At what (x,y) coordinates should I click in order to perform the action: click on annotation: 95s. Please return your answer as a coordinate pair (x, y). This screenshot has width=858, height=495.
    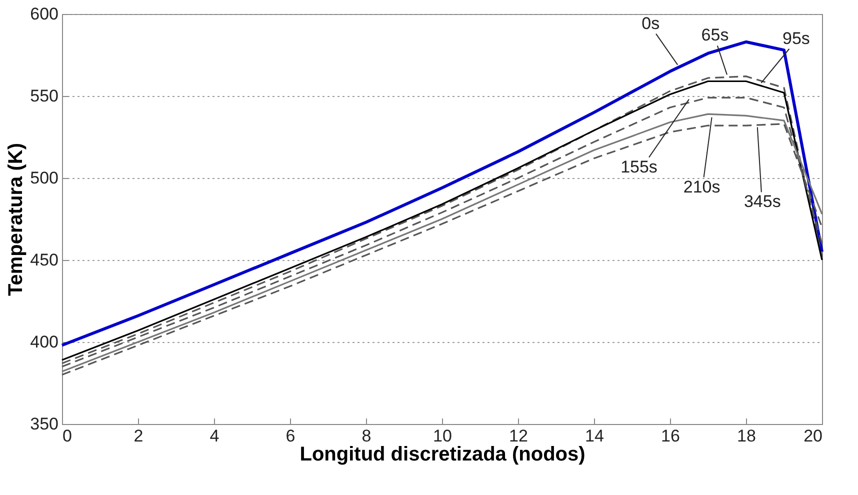
    Looking at the image, I should click on (796, 38).